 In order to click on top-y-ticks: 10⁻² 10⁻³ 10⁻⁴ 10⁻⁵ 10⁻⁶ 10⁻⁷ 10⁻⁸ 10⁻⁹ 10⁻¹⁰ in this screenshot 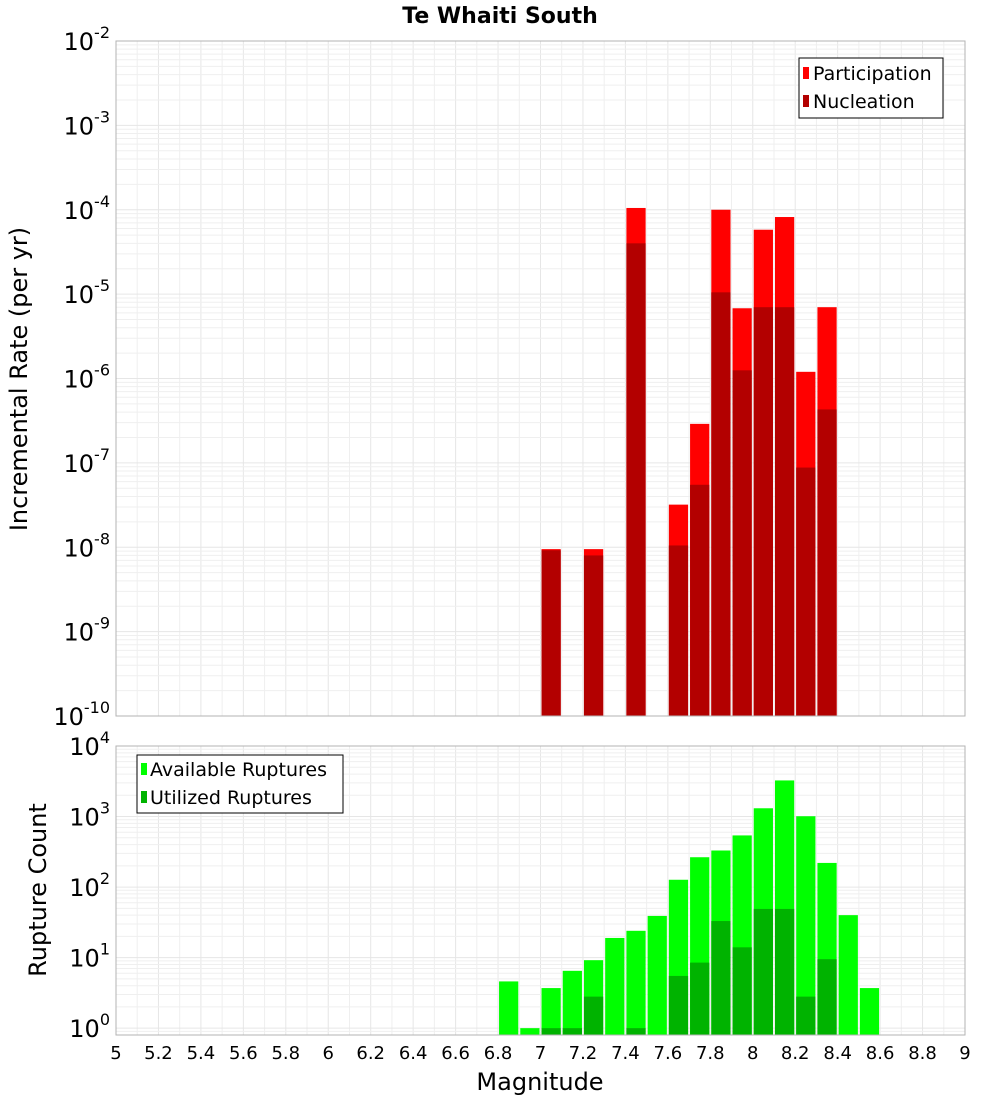, I will do `click(81, 377)`.